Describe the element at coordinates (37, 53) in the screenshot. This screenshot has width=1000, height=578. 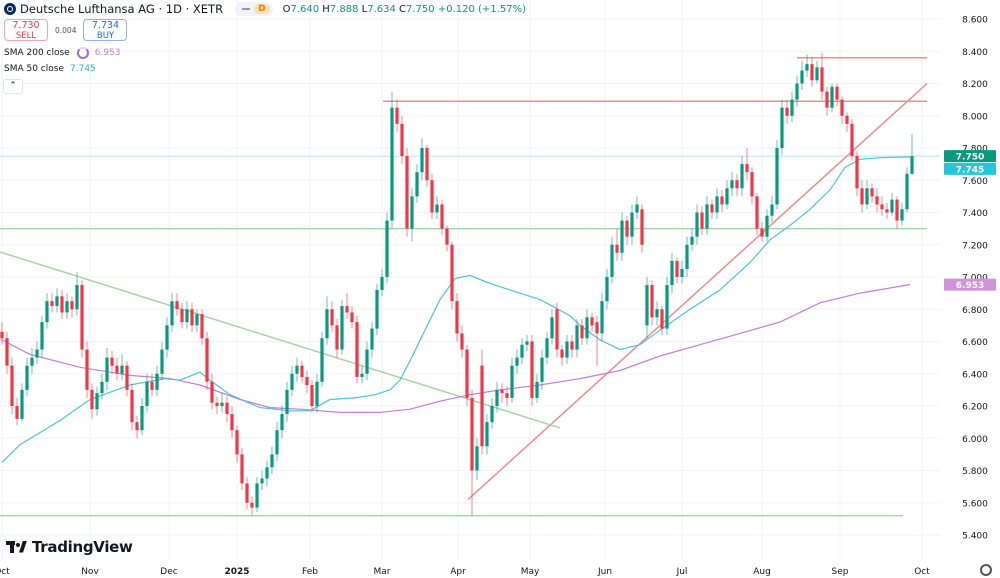
I see `indicator-label: SMA 200 close` at that location.